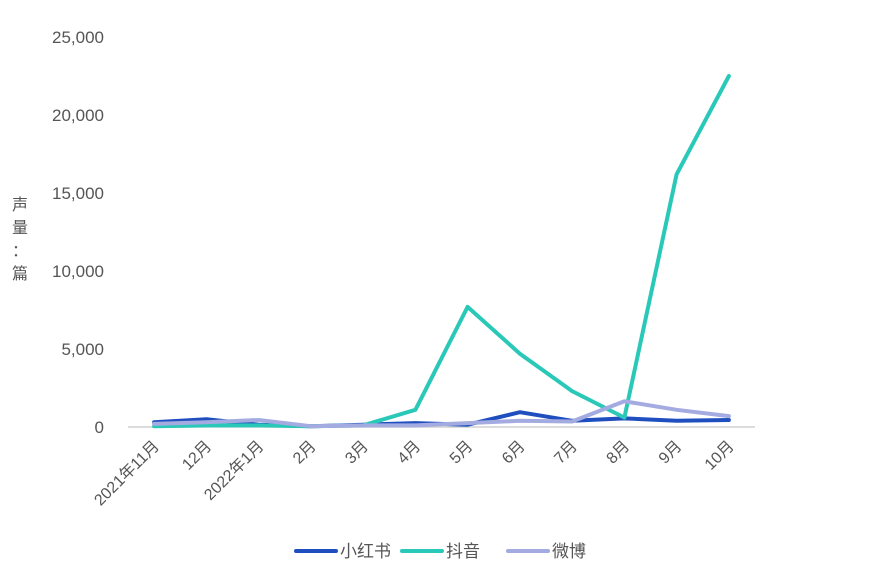 This screenshot has height=583, width=888. What do you see at coordinates (78, 232) in the screenshot?
I see `y-axis-ticks: 0 5,000 10,000 15,000 20,000 25,000` at bounding box center [78, 232].